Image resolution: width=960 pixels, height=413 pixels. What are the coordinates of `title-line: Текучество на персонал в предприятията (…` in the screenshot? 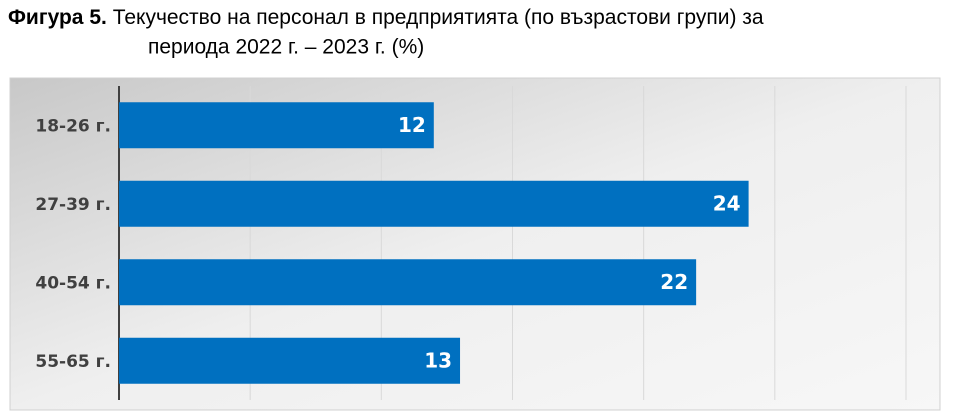 It's located at (438, 17).